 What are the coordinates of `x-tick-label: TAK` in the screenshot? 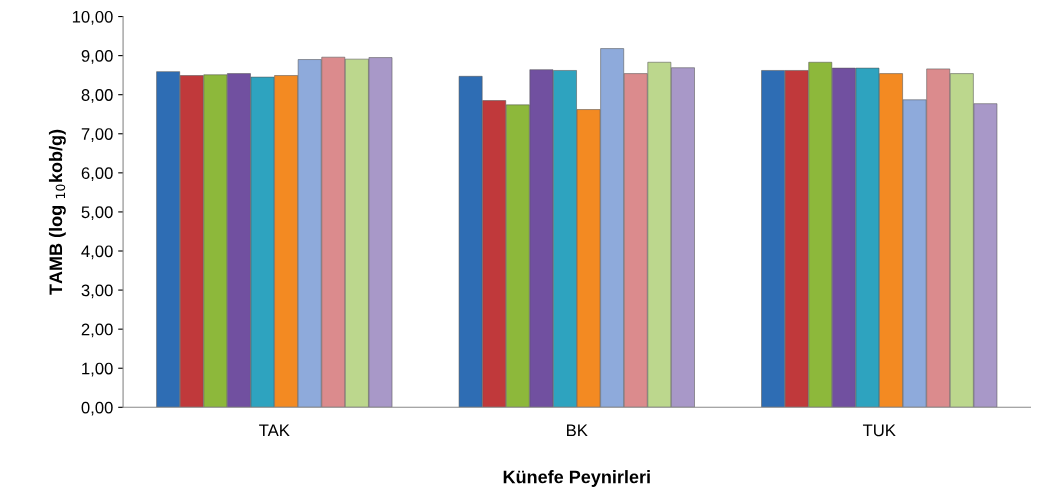 It's located at (274, 430).